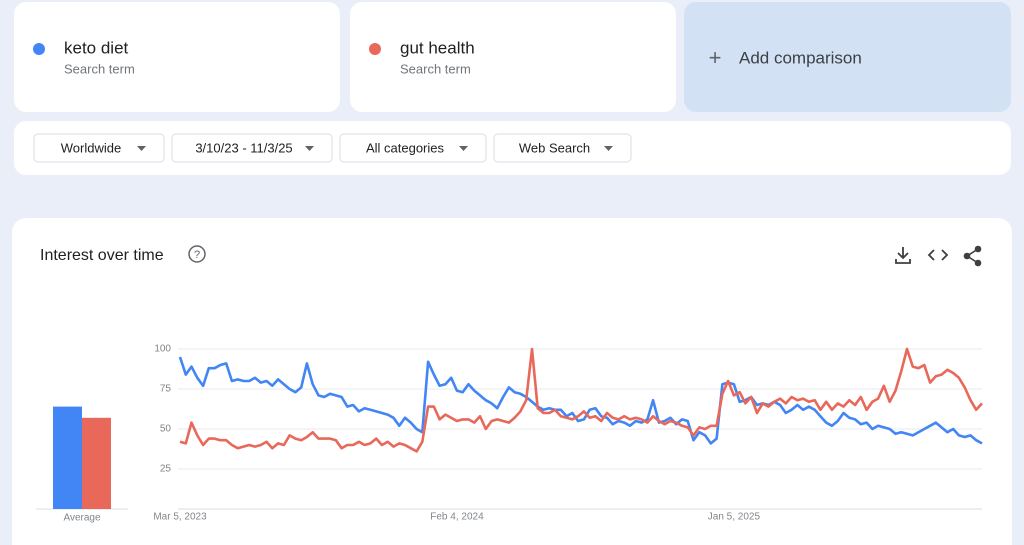  Describe the element at coordinates (102, 255) in the screenshot. I see `chart-title: Interest over time` at that location.